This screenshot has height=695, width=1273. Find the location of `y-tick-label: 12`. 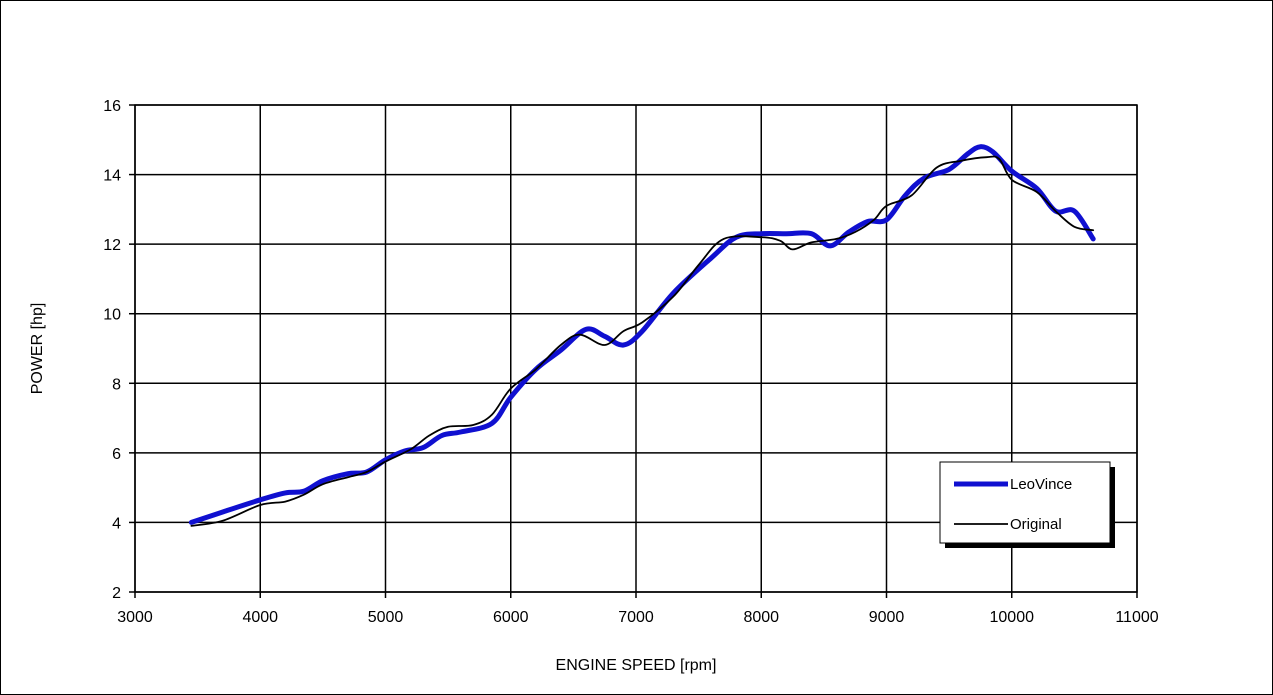

y-tick-label: 12 is located at coordinates (112, 245).